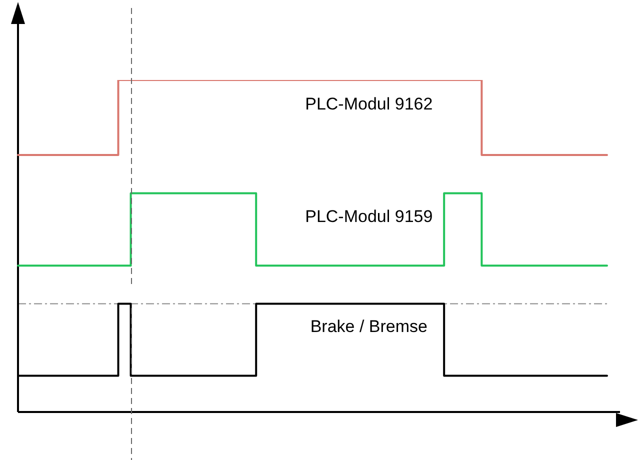 The height and width of the screenshot is (460, 640). I want to click on series-label: PLC-Modul 9162, so click(369, 104).